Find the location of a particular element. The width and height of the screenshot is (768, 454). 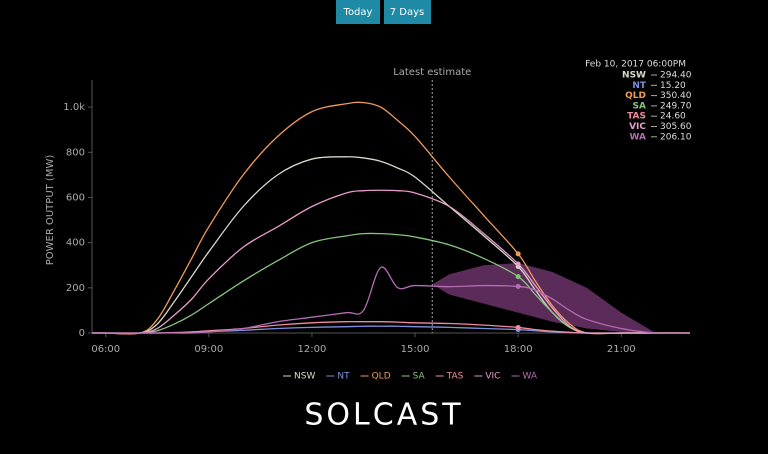

tooltip-value: 206.10 is located at coordinates (676, 137).